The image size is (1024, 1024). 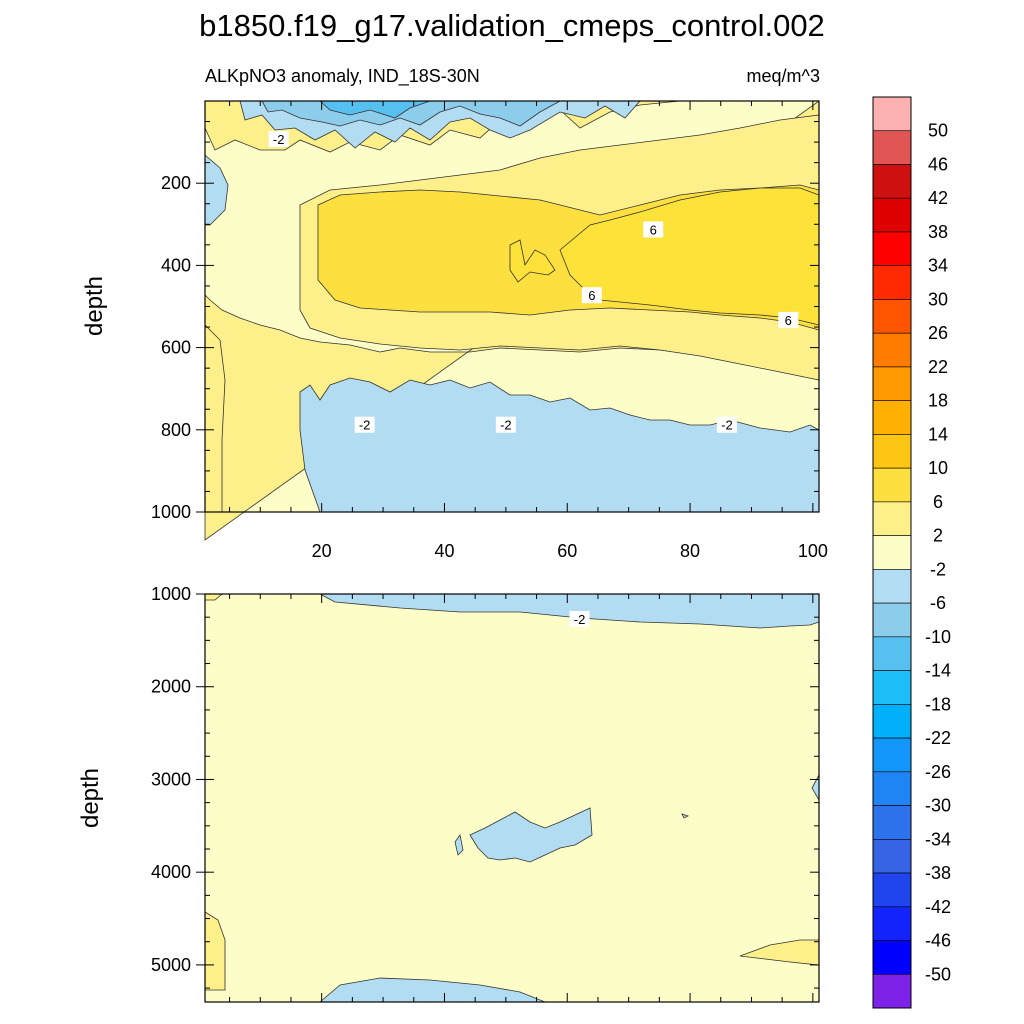 What do you see at coordinates (176, 265) in the screenshot?
I see `y-tick-label: 400` at bounding box center [176, 265].